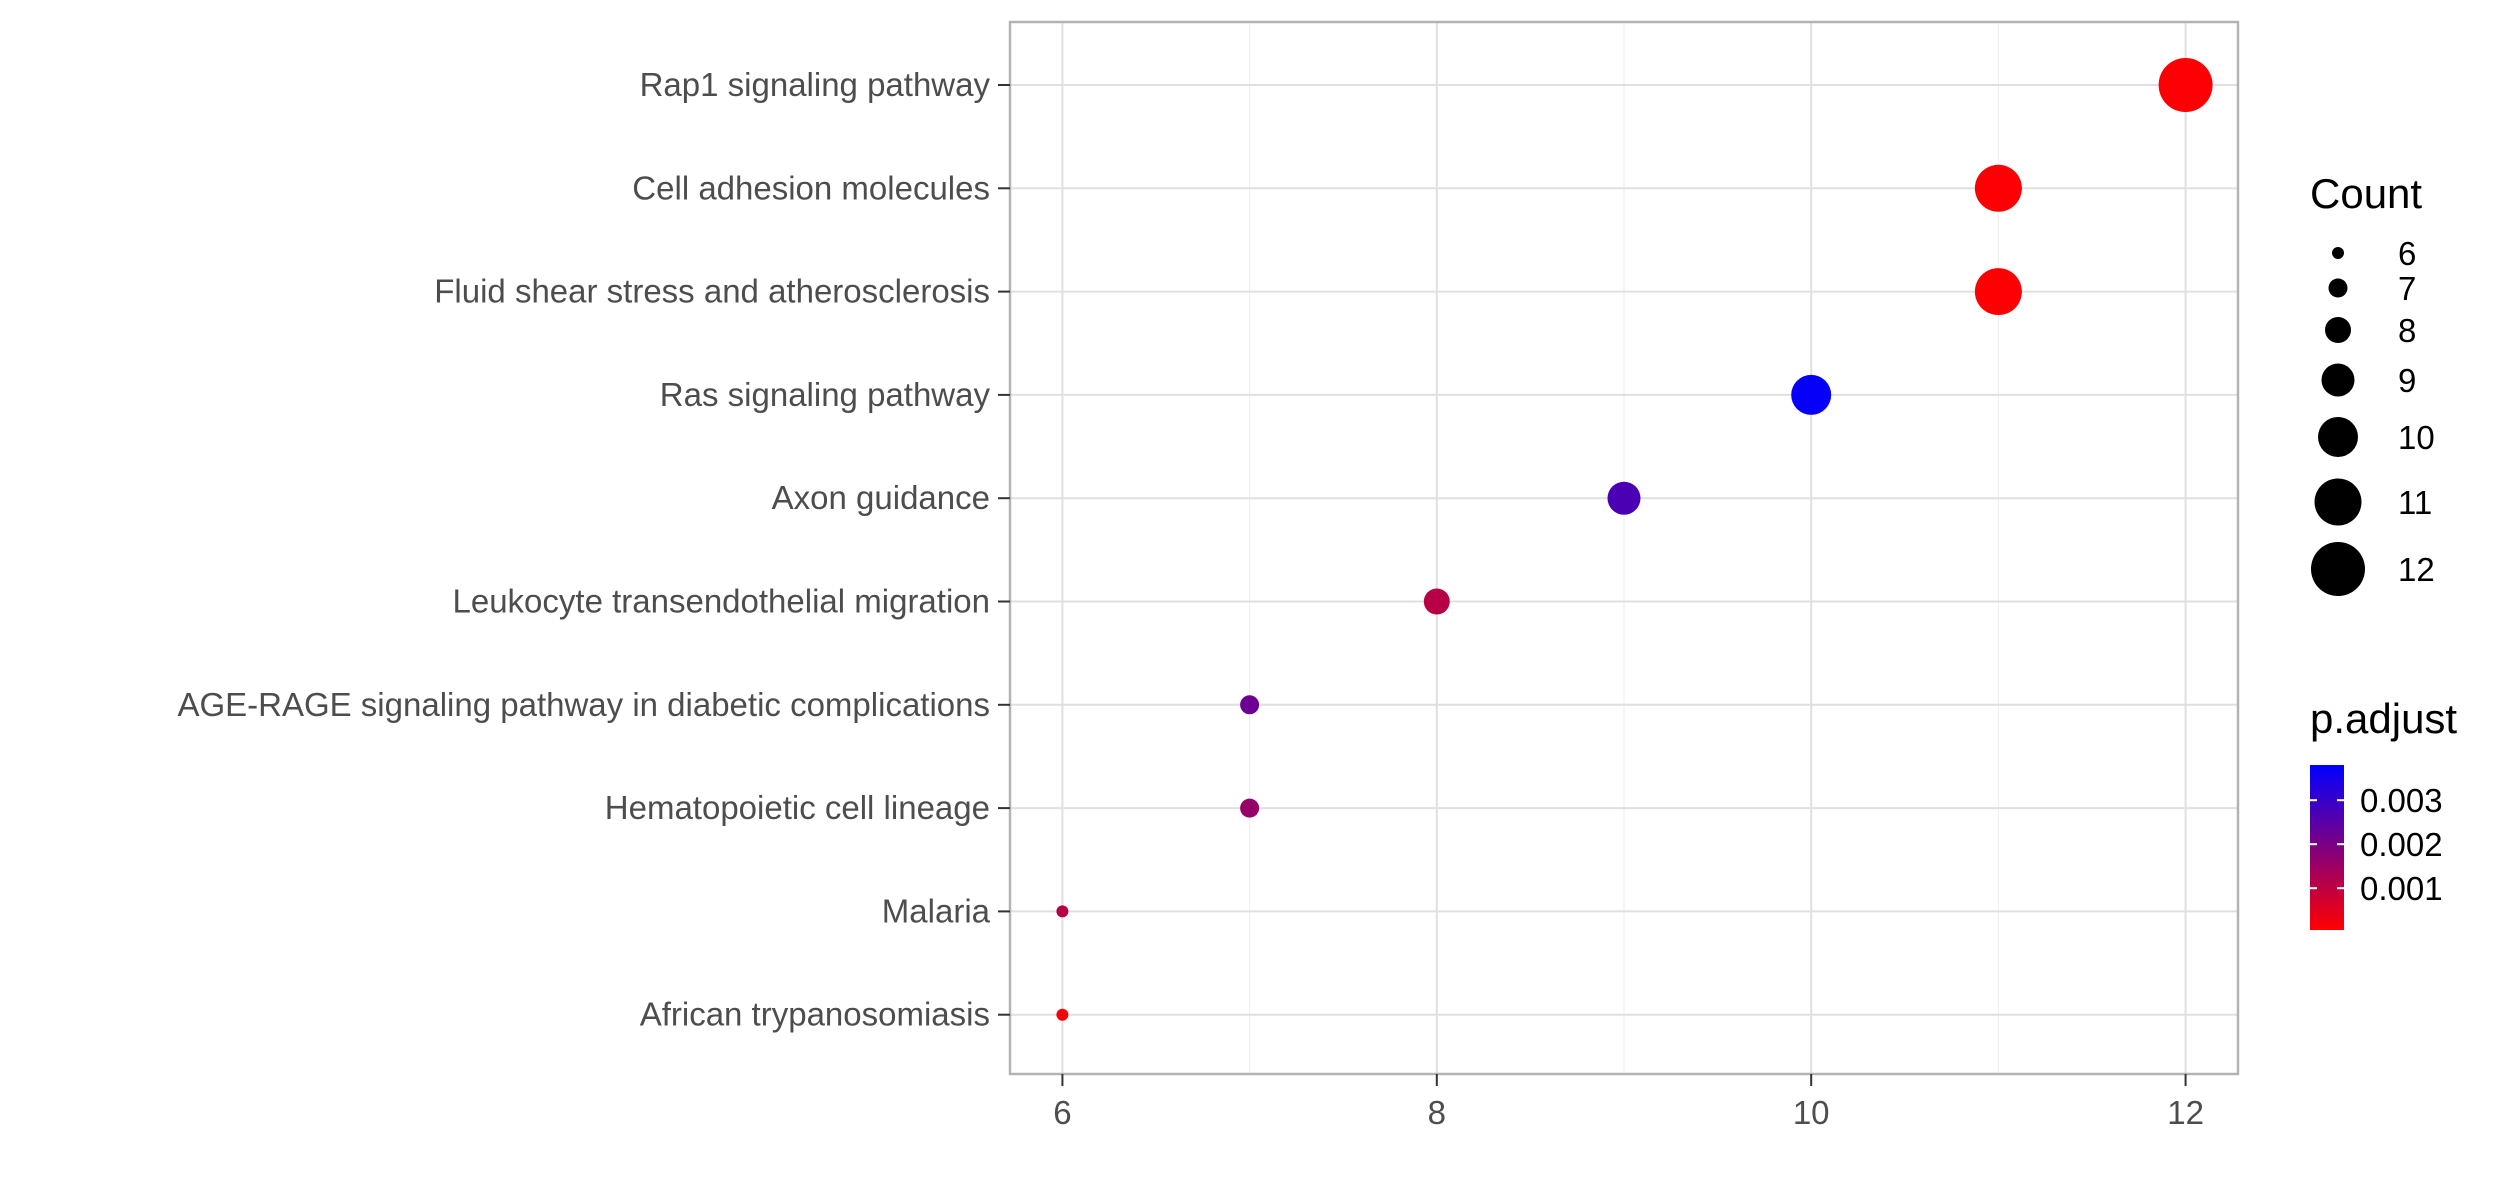 The height and width of the screenshot is (1200, 2500). I want to click on color-legend: p.adjust 0.001 0.002 0.003, so click(2383, 812).